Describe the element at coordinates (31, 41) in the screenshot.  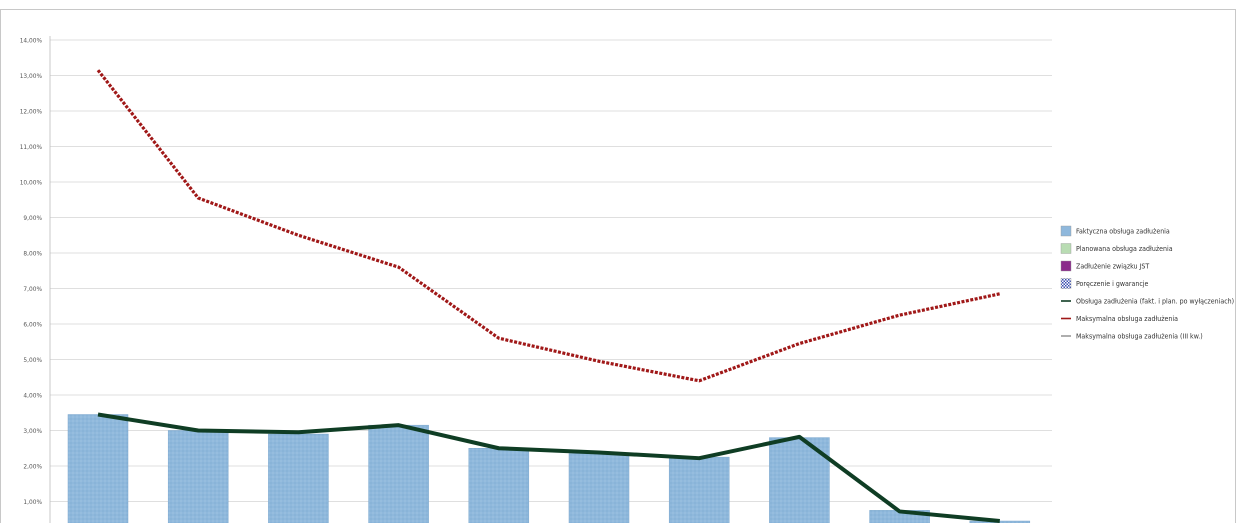
I see `y-tick-label: 14,00%` at that location.